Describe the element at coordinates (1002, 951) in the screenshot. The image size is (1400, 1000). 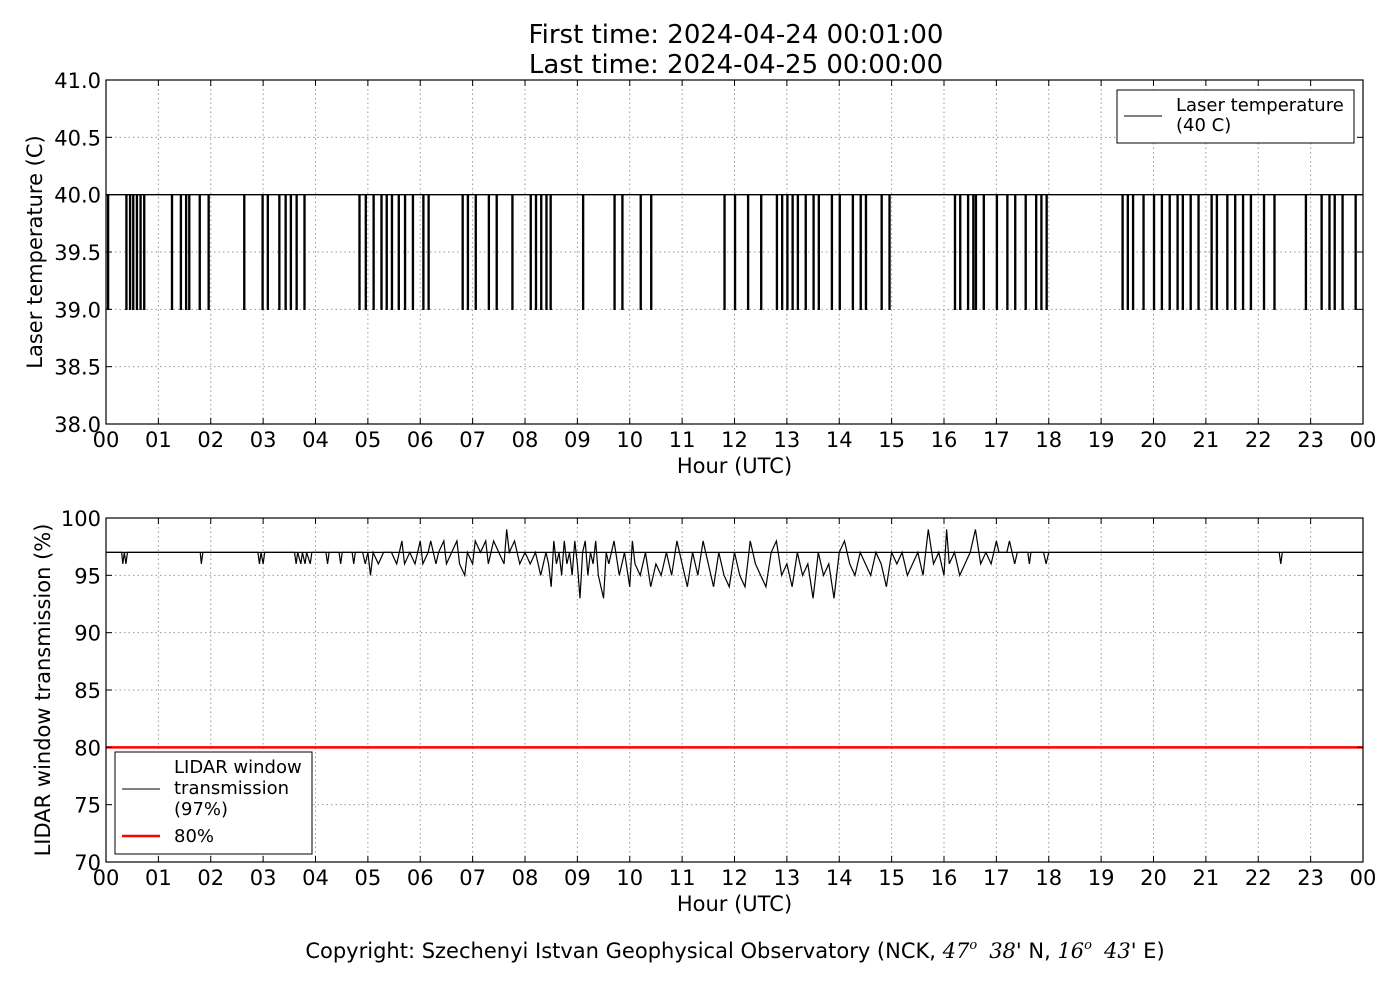
I see `latitude-minutes: 38` at that location.